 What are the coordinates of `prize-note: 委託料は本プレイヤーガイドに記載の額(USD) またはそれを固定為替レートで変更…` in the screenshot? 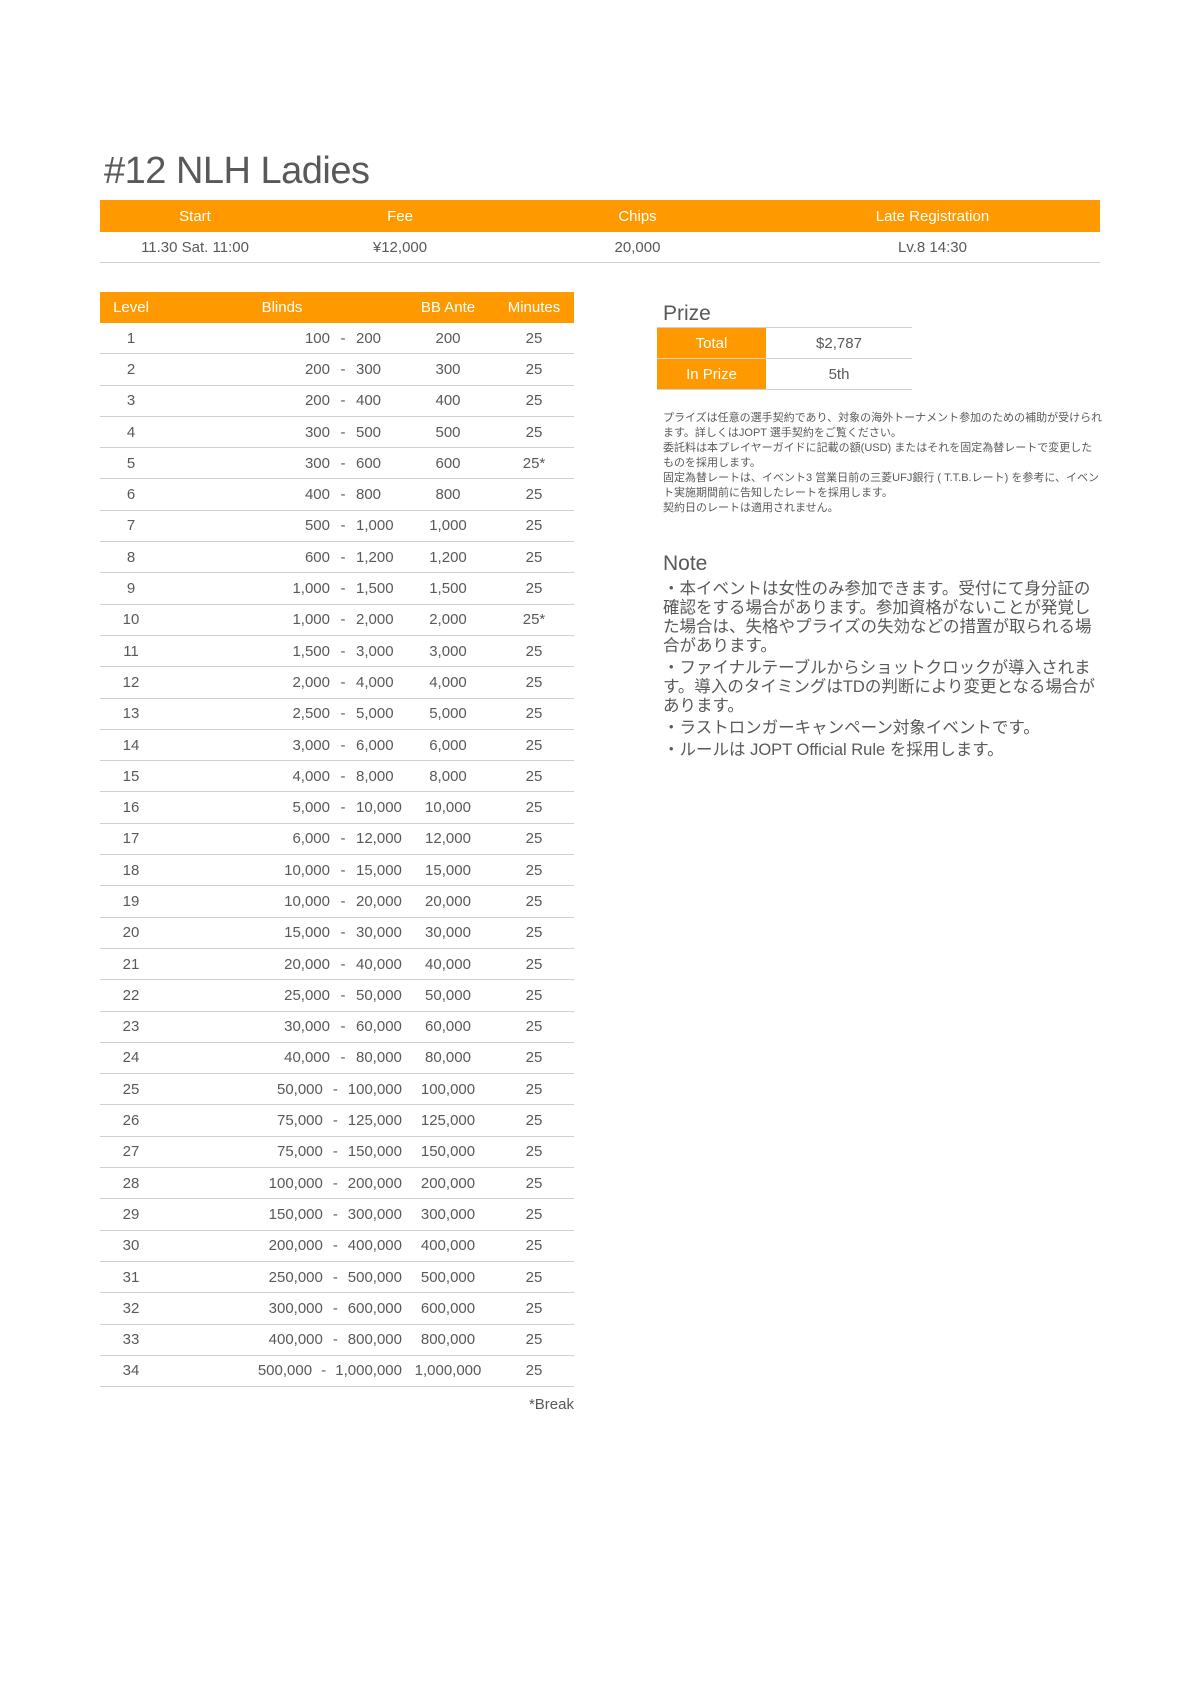 It's located at (878, 455).